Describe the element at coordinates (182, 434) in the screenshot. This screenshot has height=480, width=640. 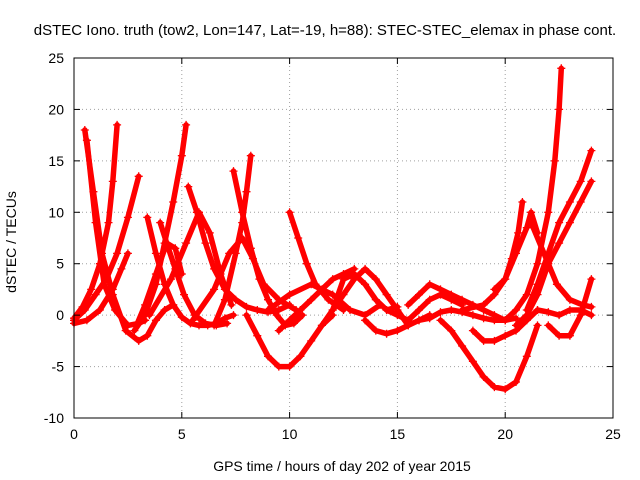
I see `x-tick-label: 5` at that location.